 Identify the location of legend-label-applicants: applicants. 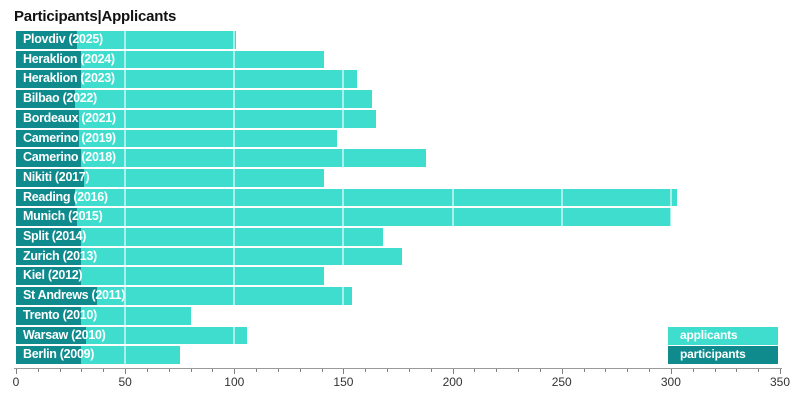
(709, 335).